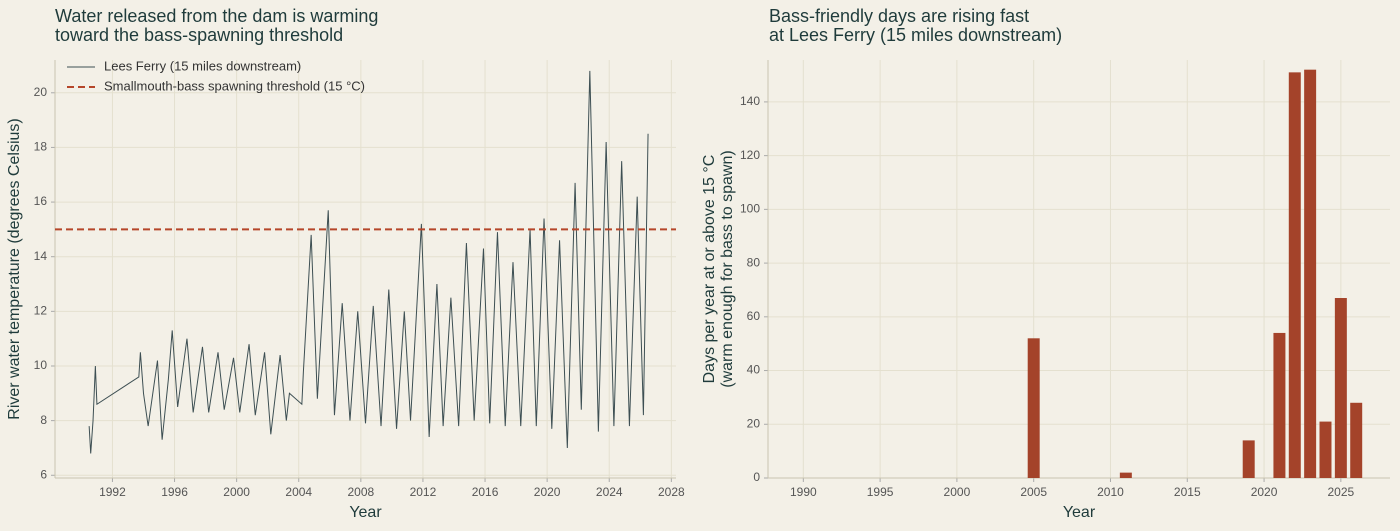 This screenshot has height=531, width=1400. I want to click on x-tick-label: 2005, so click(1033, 492).